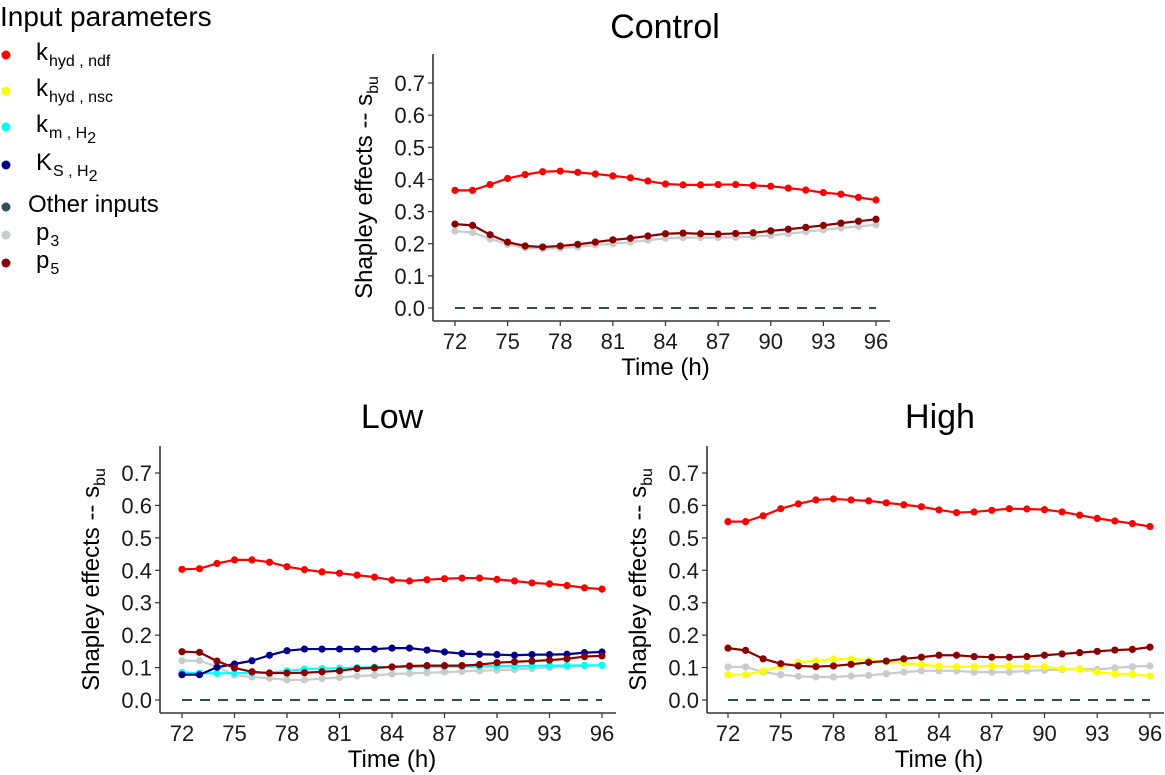 The width and height of the screenshot is (1165, 775). What do you see at coordinates (49, 167) in the screenshot?
I see `legend-item-KS_H2: KS , H2` at bounding box center [49, 167].